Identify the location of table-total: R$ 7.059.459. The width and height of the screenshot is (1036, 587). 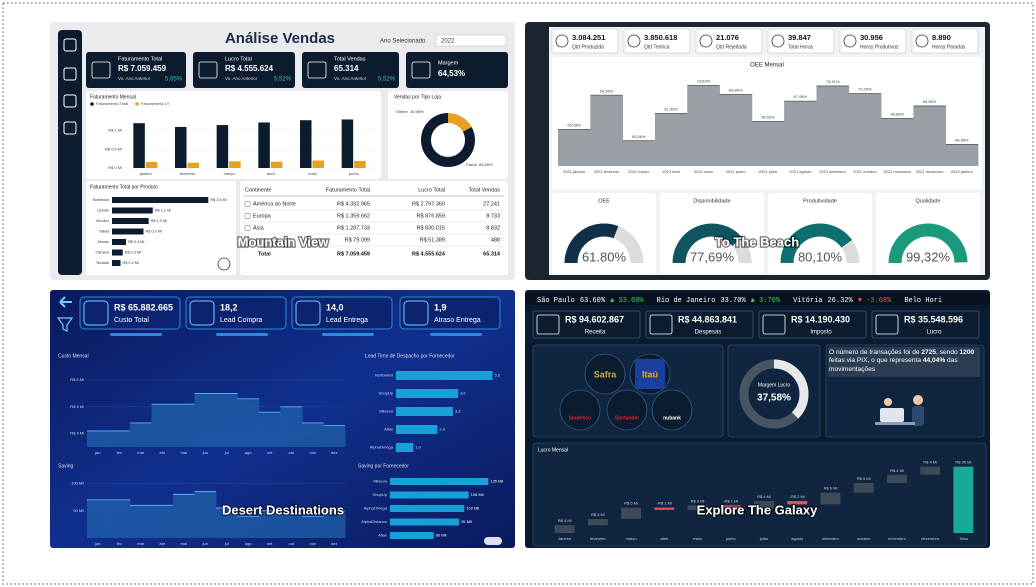
(353, 254).